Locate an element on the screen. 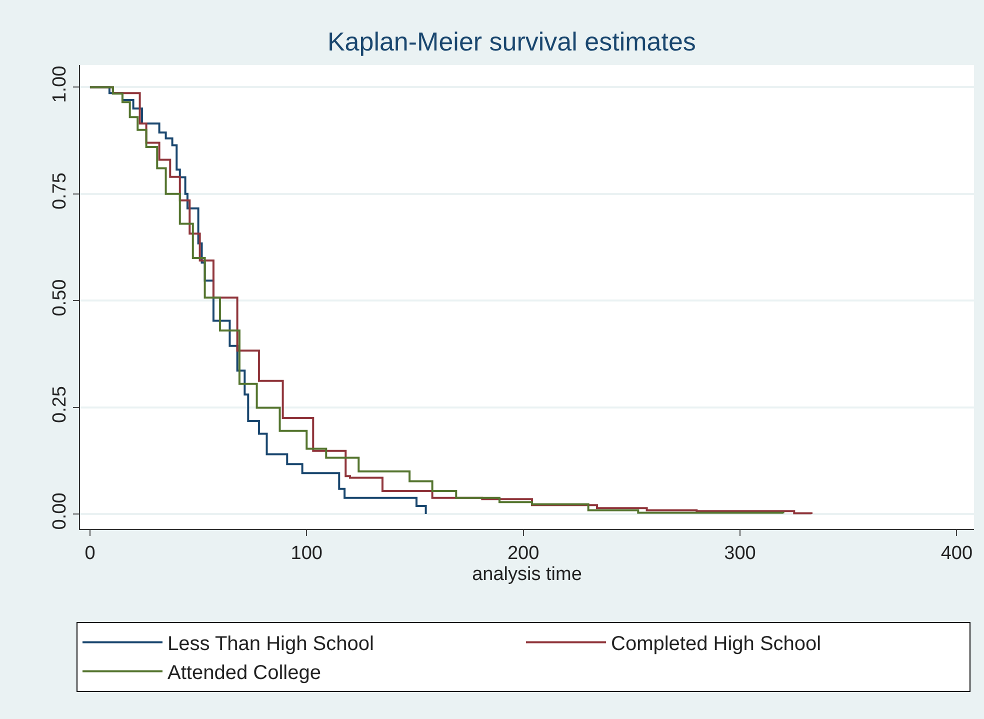 This screenshot has height=719, width=984. legend-label: Completed High School is located at coordinates (716, 644).